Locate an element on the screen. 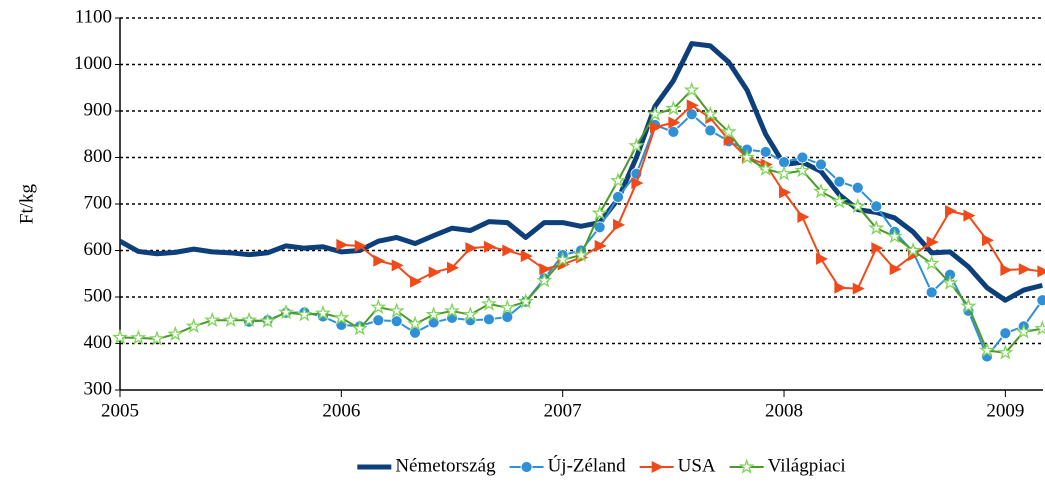  y-tick-label: 800 is located at coordinates (98, 156).